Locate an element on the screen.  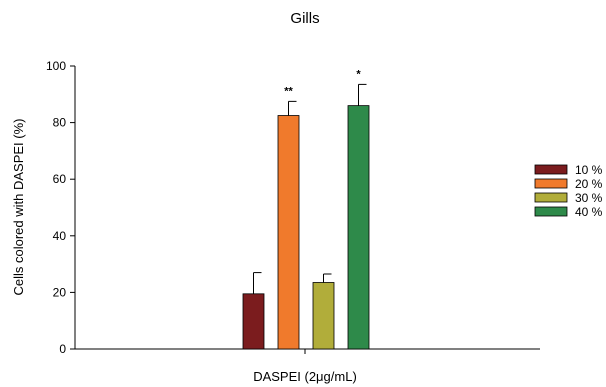
y-tick-label: 20 is located at coordinates (60, 292).